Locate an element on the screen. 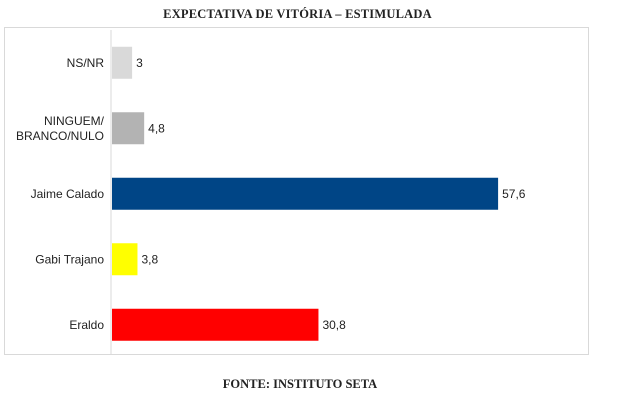  bar-value-label-0: 3 is located at coordinates (139, 63).